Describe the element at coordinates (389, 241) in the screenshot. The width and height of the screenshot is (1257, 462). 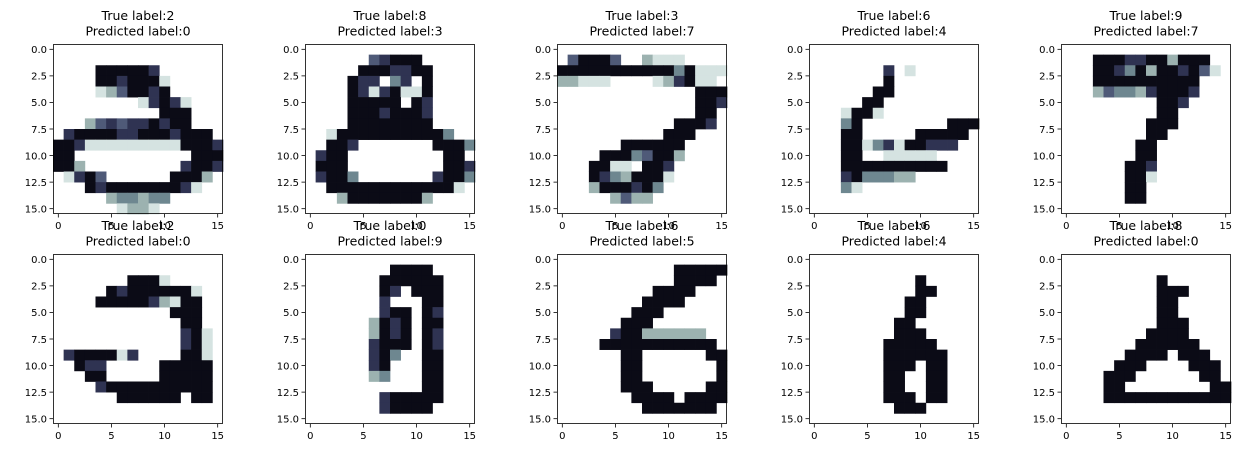
I see `panel-title-predicted: Predicted label:9` at that location.